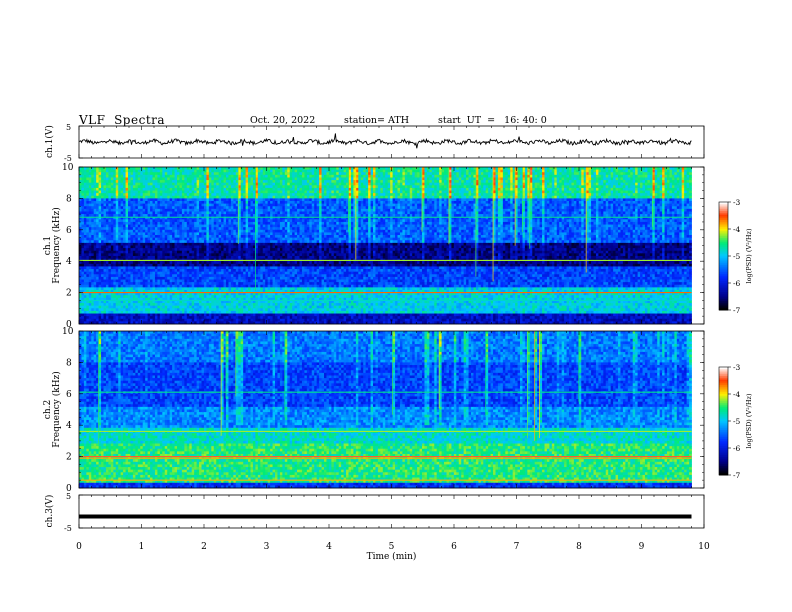 The image size is (792, 612). What do you see at coordinates (737, 229) in the screenshot?
I see `ch1-colorbar-tick-label: -4` at bounding box center [737, 229].